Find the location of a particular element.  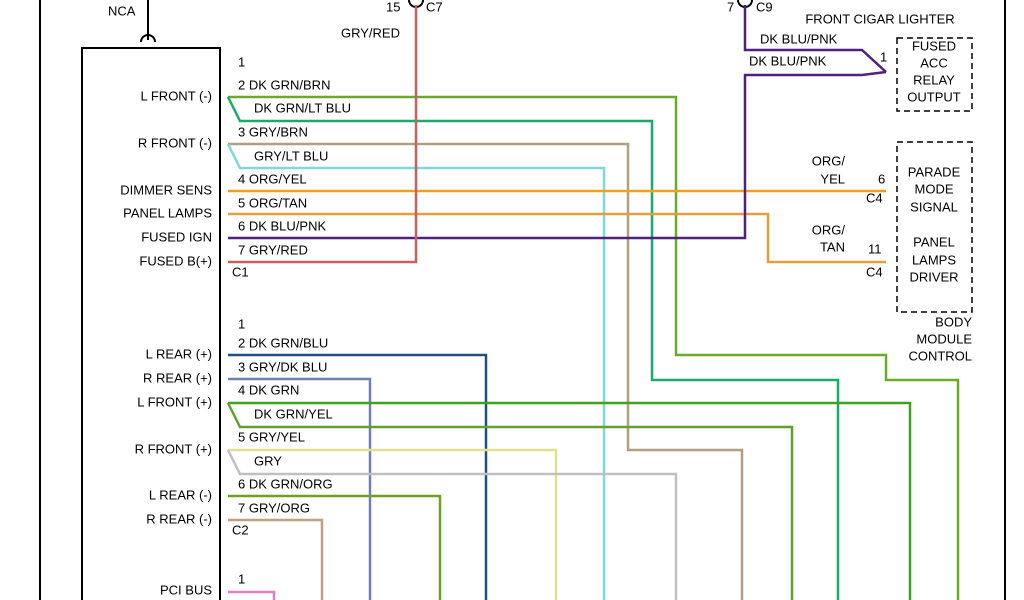

label: PCI BUS is located at coordinates (186, 589).